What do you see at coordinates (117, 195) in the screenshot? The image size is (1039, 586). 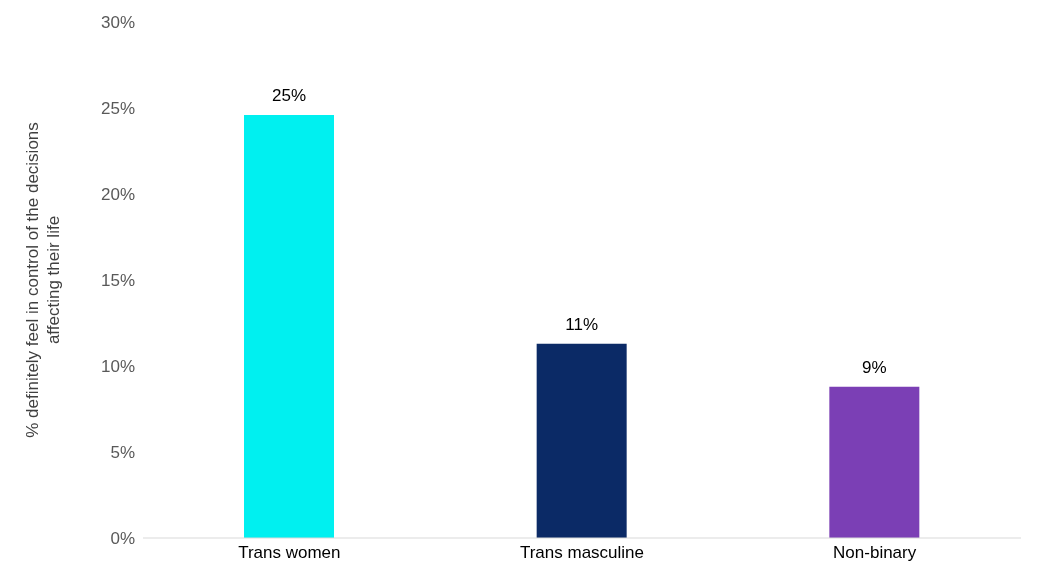 I see `y-tick-label: 20%` at bounding box center [117, 195].